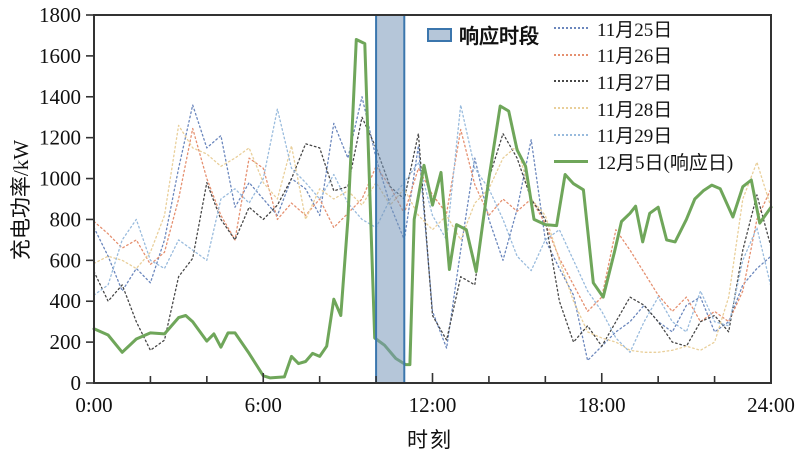 The width and height of the screenshot is (800, 456). Describe the element at coordinates (60, 97) in the screenshot. I see `y-tick-label: 1400` at that location.